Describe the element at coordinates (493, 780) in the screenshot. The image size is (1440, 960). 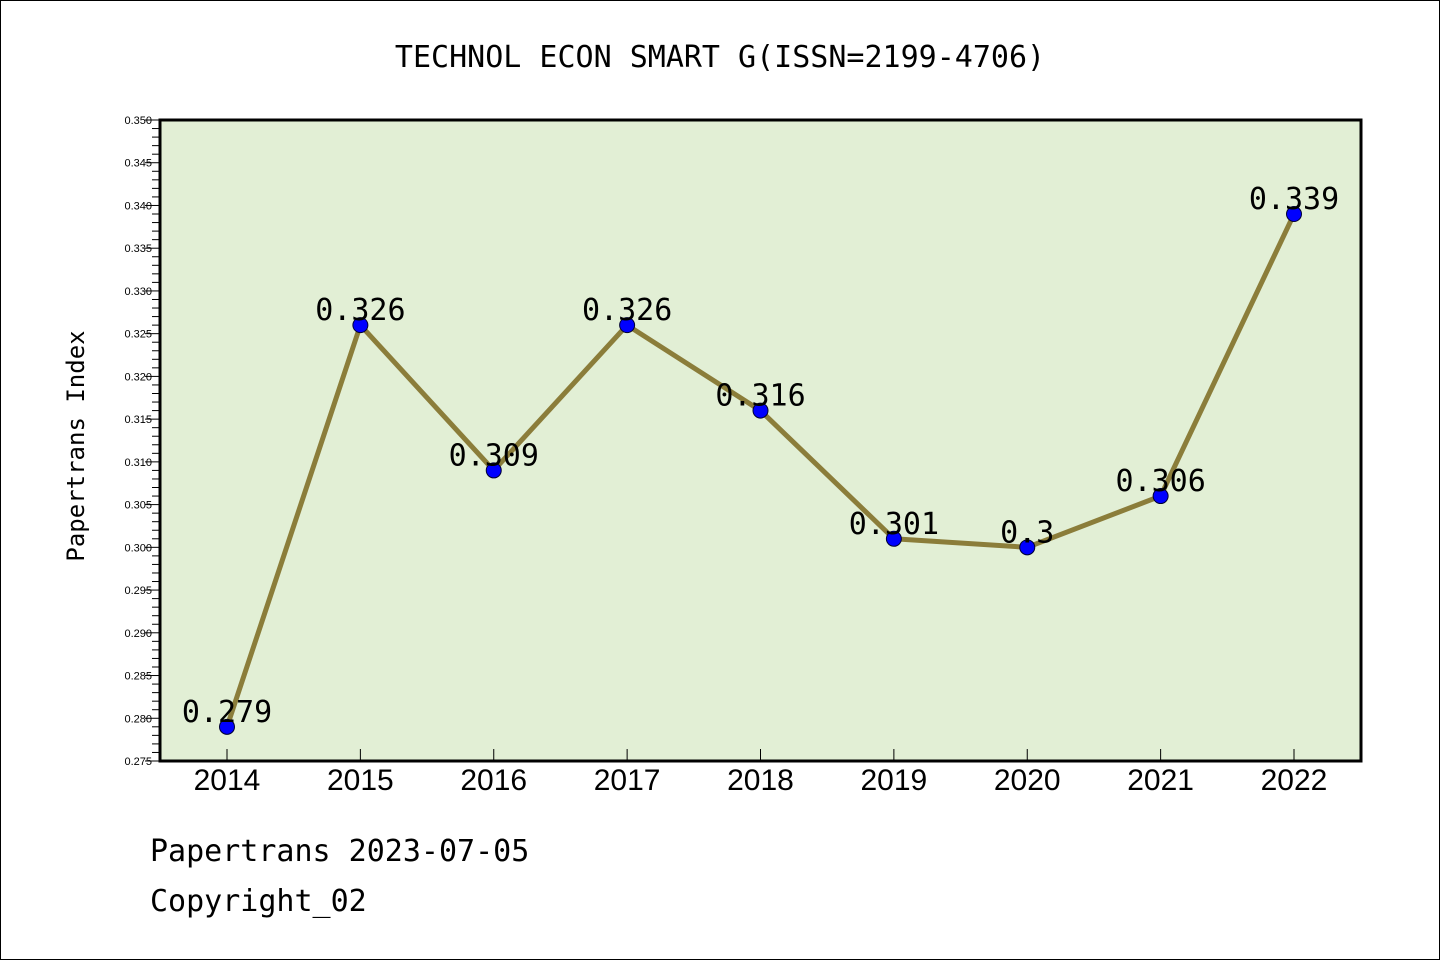
I see `x-tick-label: 2016` at that location.